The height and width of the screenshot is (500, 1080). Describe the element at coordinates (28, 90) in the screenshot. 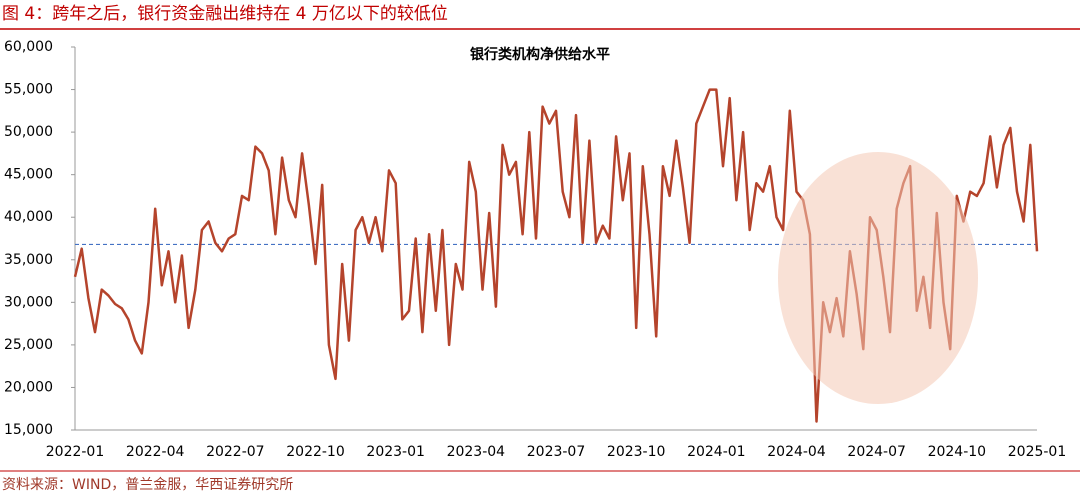

I see `y-tick-label: 55,000` at that location.